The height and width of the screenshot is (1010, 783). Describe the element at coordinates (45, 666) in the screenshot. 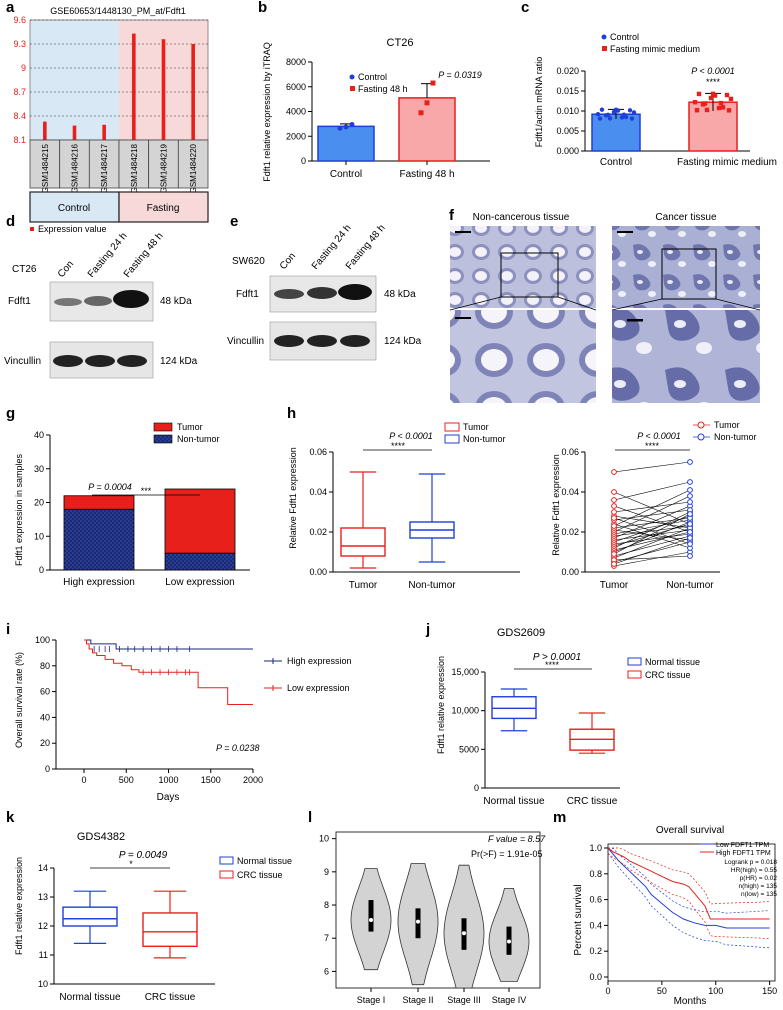

I see `panel-i-ytick-label: 80` at that location.